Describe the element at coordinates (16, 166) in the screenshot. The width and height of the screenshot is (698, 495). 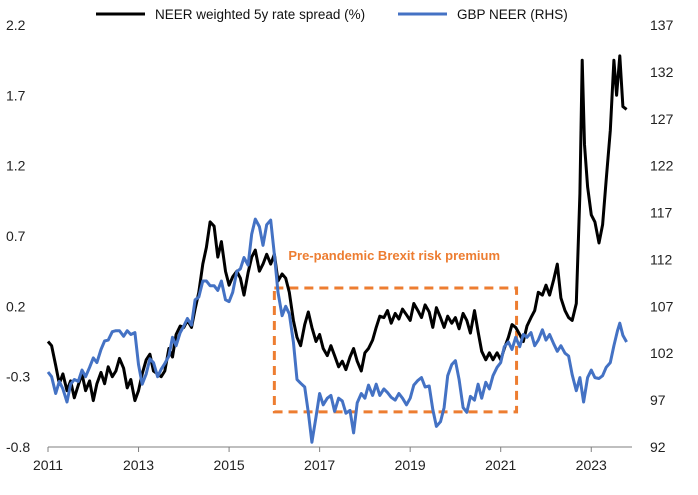
I see `left-tick-label: 1.2` at that location.